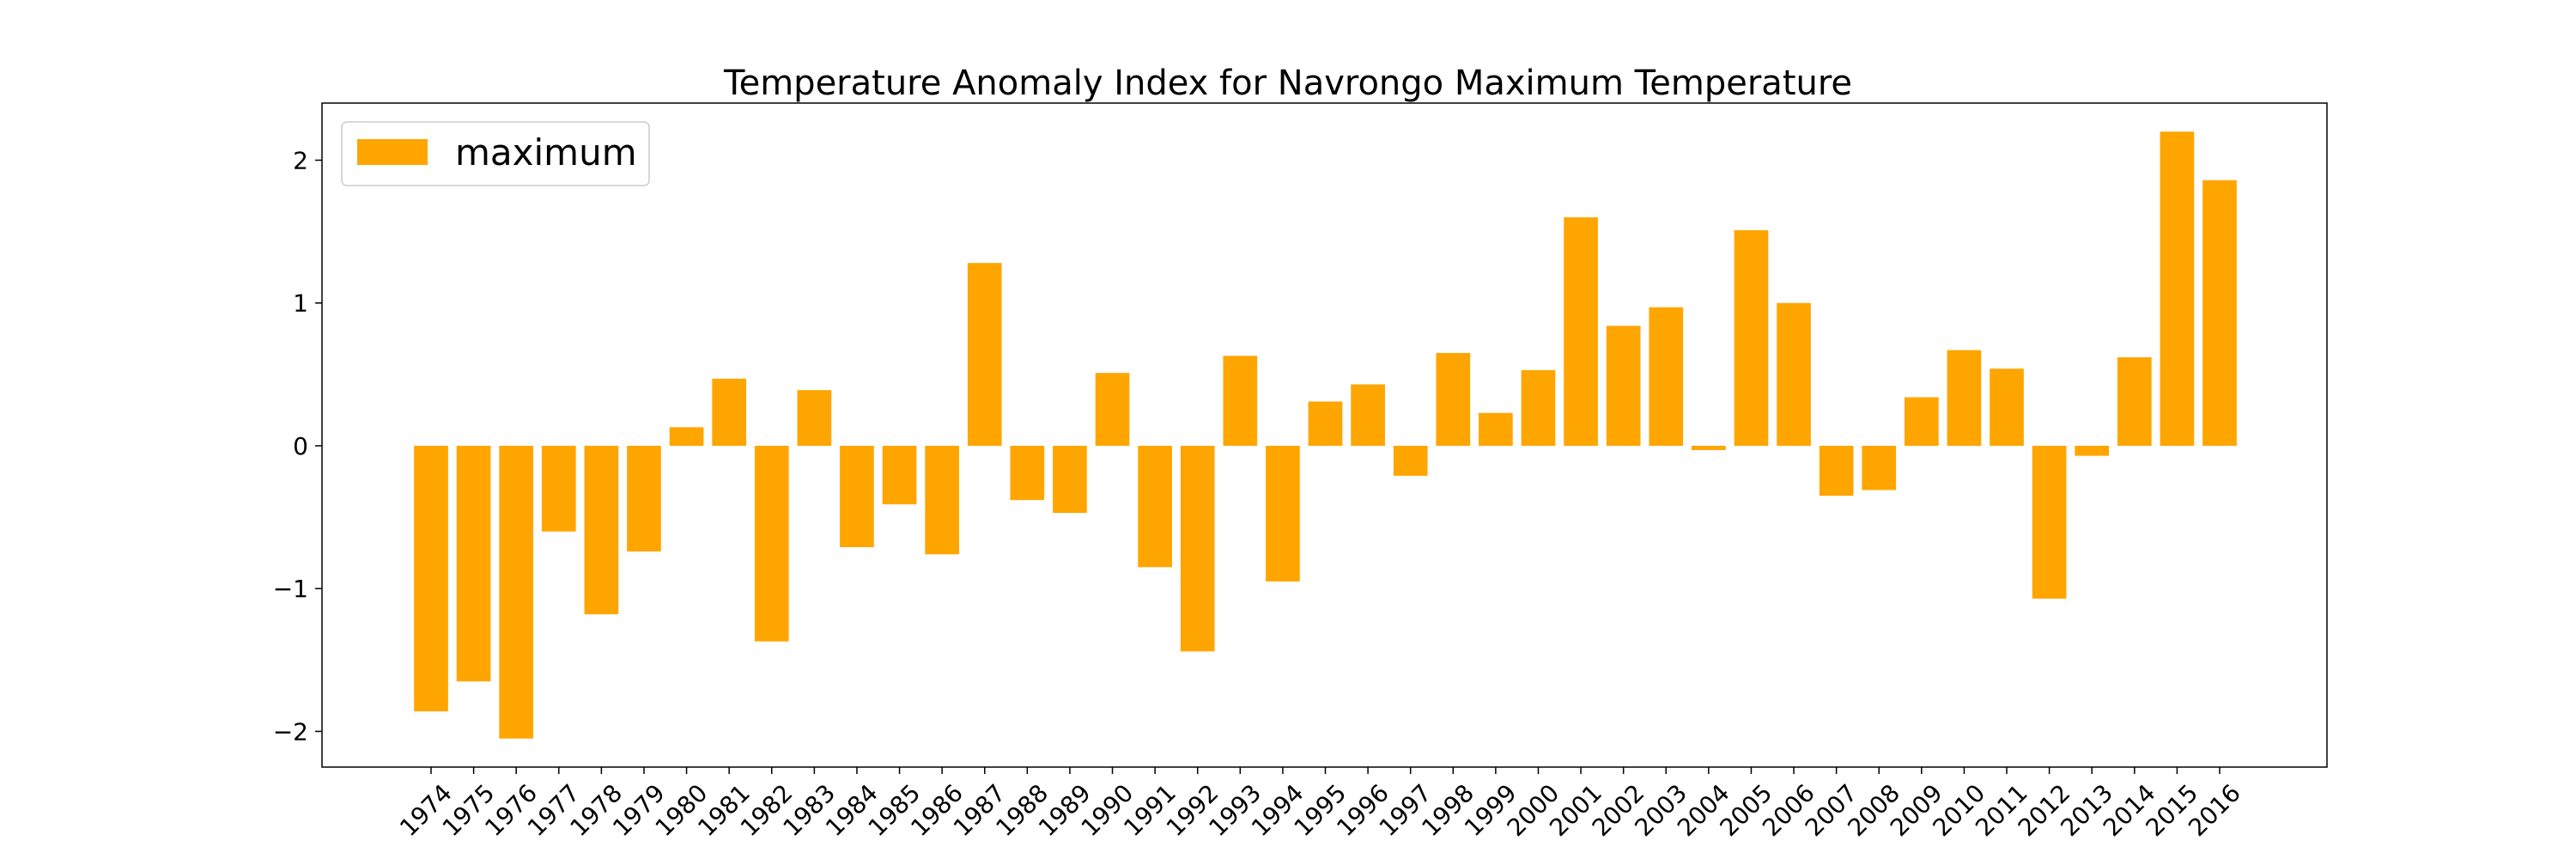 This screenshot has height=859, width=2576. I want to click on bar-1988, so click(1027, 473).